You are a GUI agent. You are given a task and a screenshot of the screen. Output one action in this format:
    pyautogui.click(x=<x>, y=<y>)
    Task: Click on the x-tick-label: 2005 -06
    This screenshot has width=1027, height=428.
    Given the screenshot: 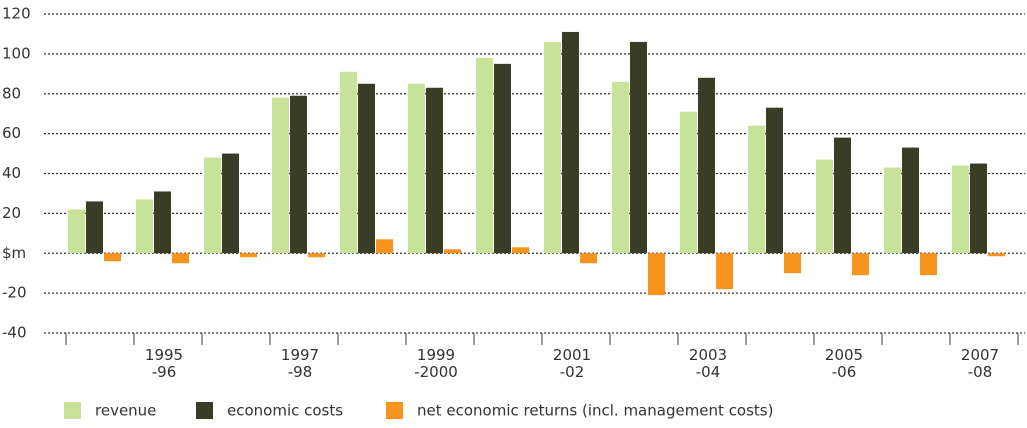 What is the action you would take?
    pyautogui.click(x=844, y=363)
    